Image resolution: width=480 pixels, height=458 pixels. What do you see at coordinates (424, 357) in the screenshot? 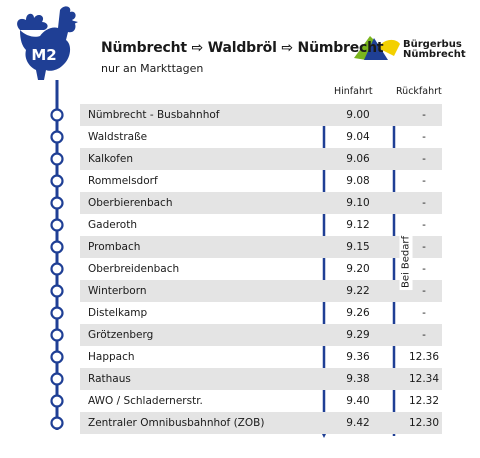
I see `return-time: 12.36` at bounding box center [424, 357].